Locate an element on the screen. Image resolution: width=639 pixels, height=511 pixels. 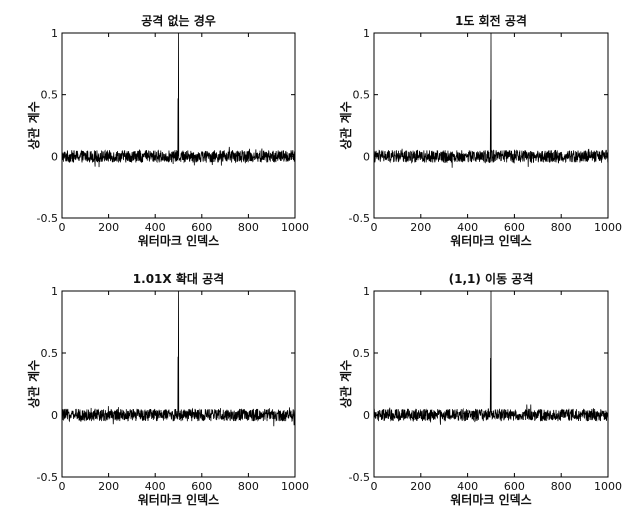
chart-title: 1도 회전 공격 is located at coordinates (491, 20).